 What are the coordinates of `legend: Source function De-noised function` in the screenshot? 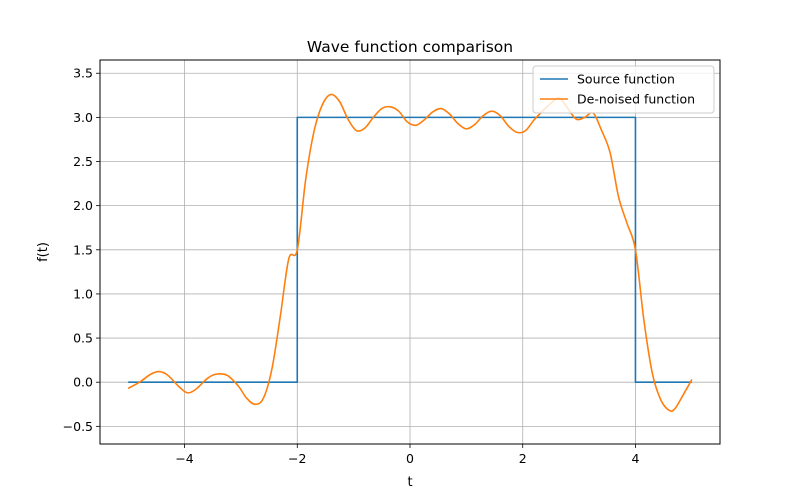 It's located at (623, 89).